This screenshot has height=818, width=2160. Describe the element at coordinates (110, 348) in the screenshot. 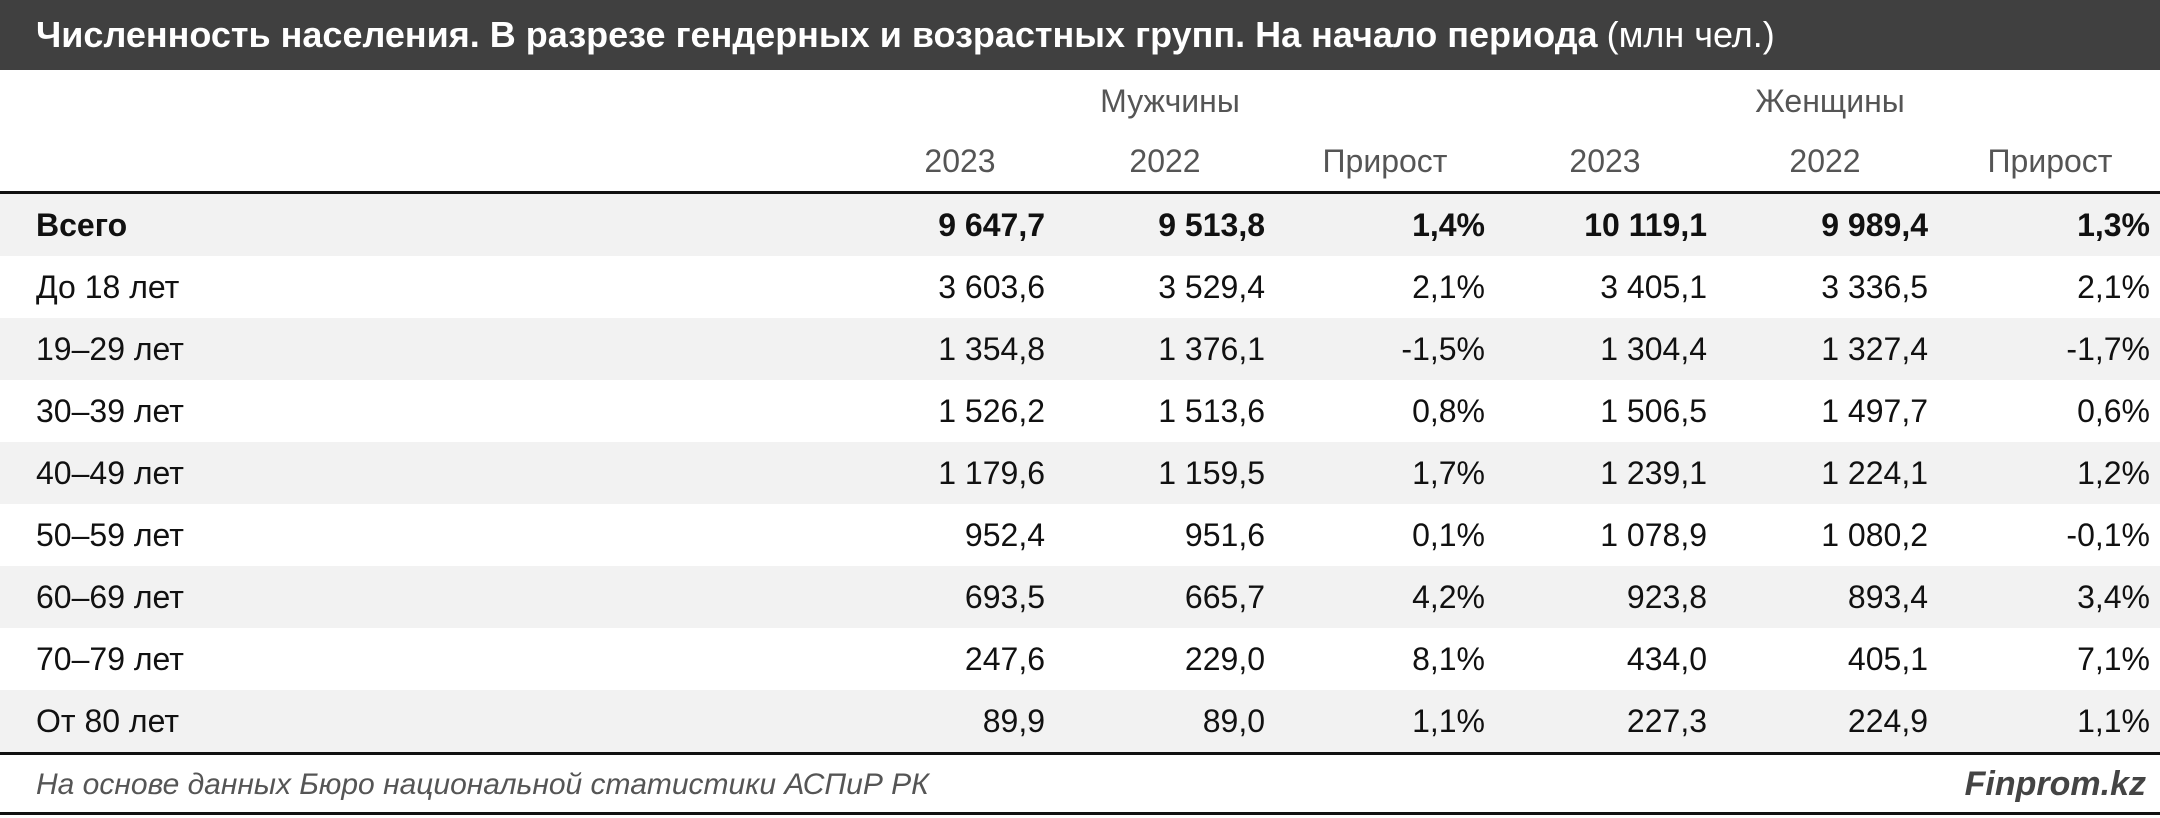

I see `row-label: 19–29 лет` at that location.